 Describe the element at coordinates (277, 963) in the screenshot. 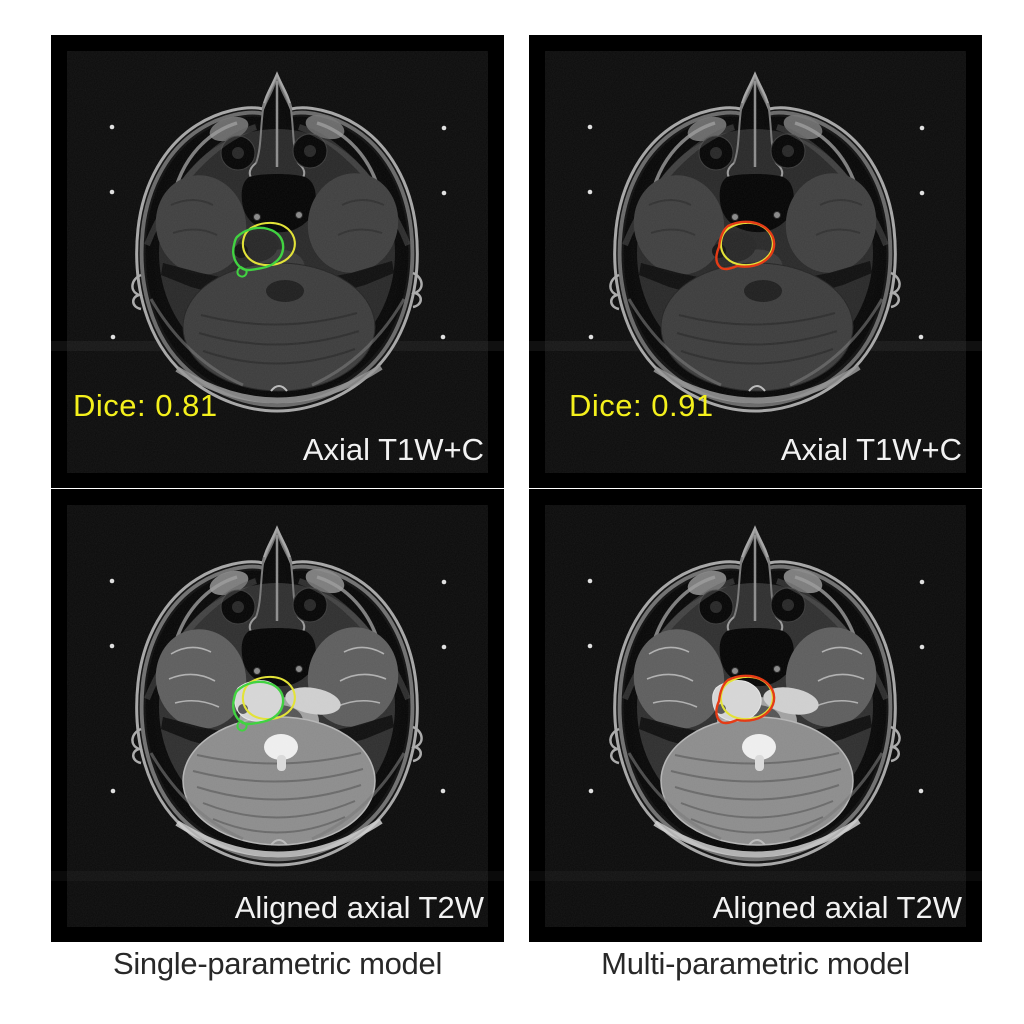

I see `column-caption-single-parametric: Single-parametric model` at that location.